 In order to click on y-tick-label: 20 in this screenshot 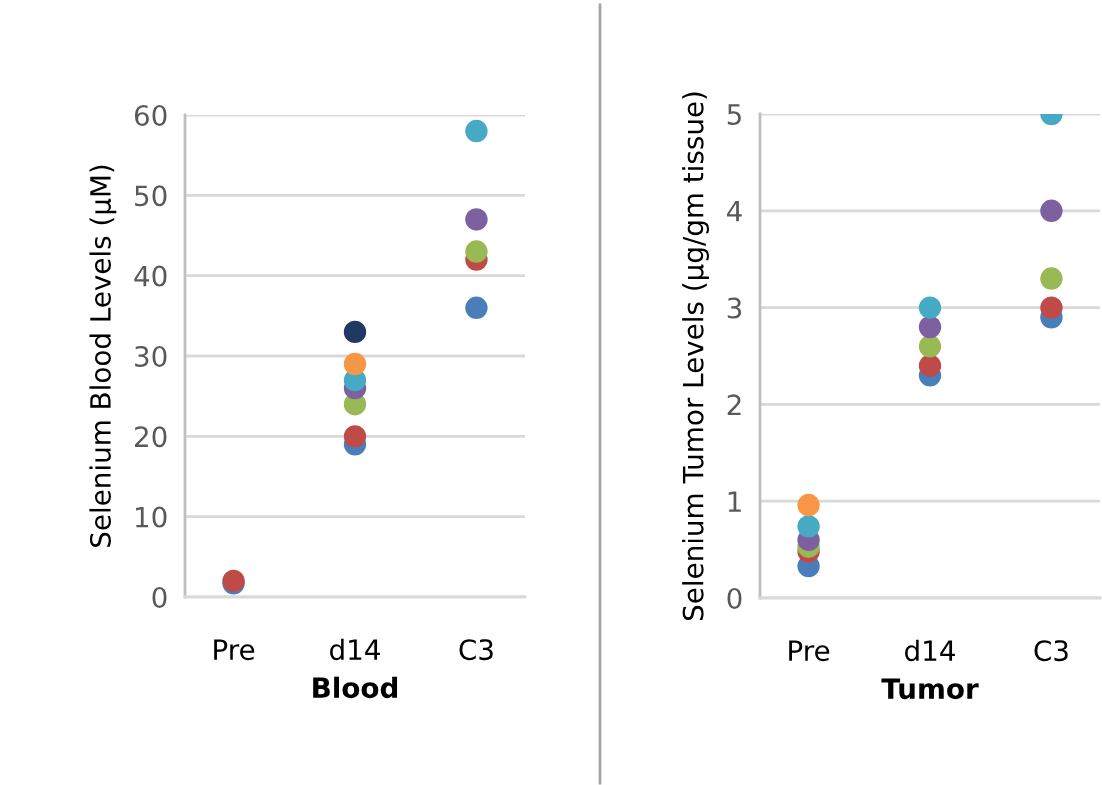, I will do `click(151, 437)`.